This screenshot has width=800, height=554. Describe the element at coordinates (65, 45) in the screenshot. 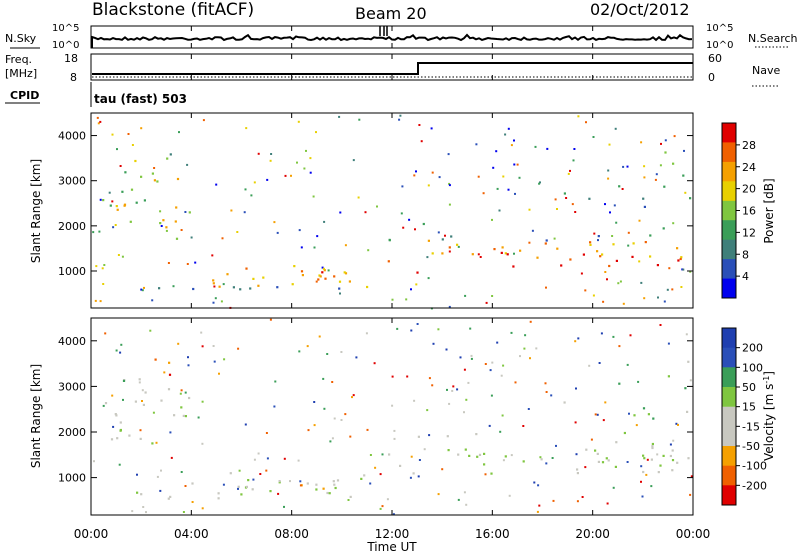

I see `sky-tick-bottom-left: 10^0` at that location.